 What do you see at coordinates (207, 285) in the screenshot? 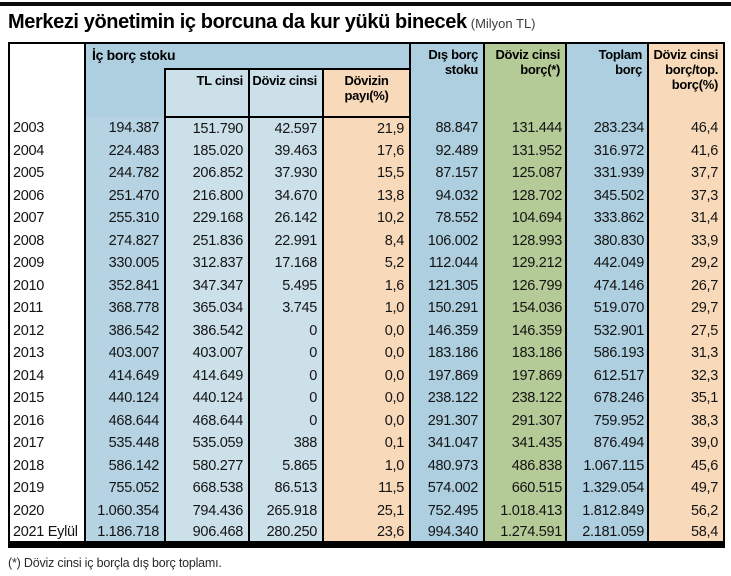
I see `table-cell: 347.347` at bounding box center [207, 285].